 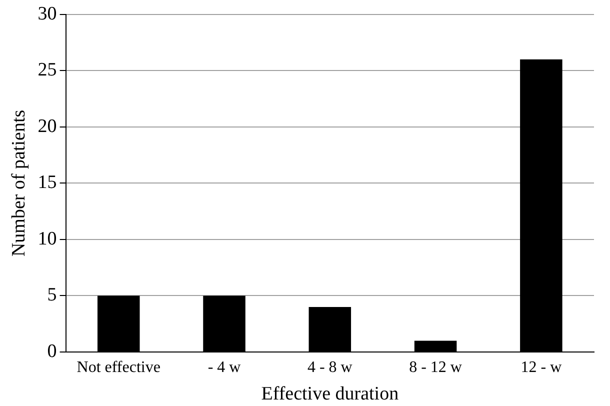 What do you see at coordinates (541, 367) in the screenshot?
I see `x-tick-label: 12 - w` at bounding box center [541, 367].